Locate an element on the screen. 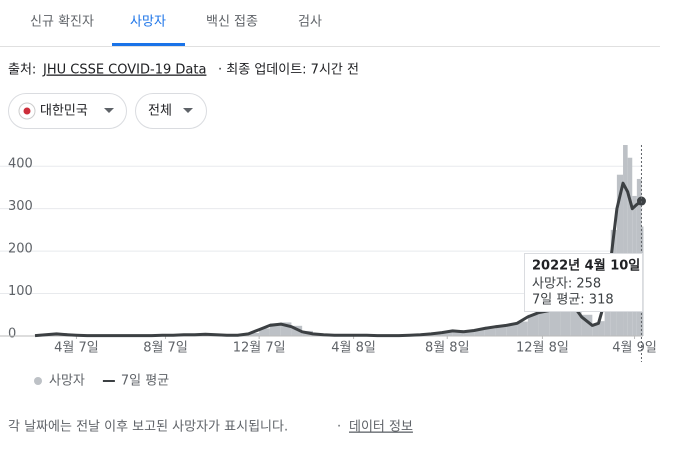 Image resolution: width=675 pixels, height=449 pixels. tabs: 신규 확진자 사망자 백신 접종 검사 is located at coordinates (330, 31).